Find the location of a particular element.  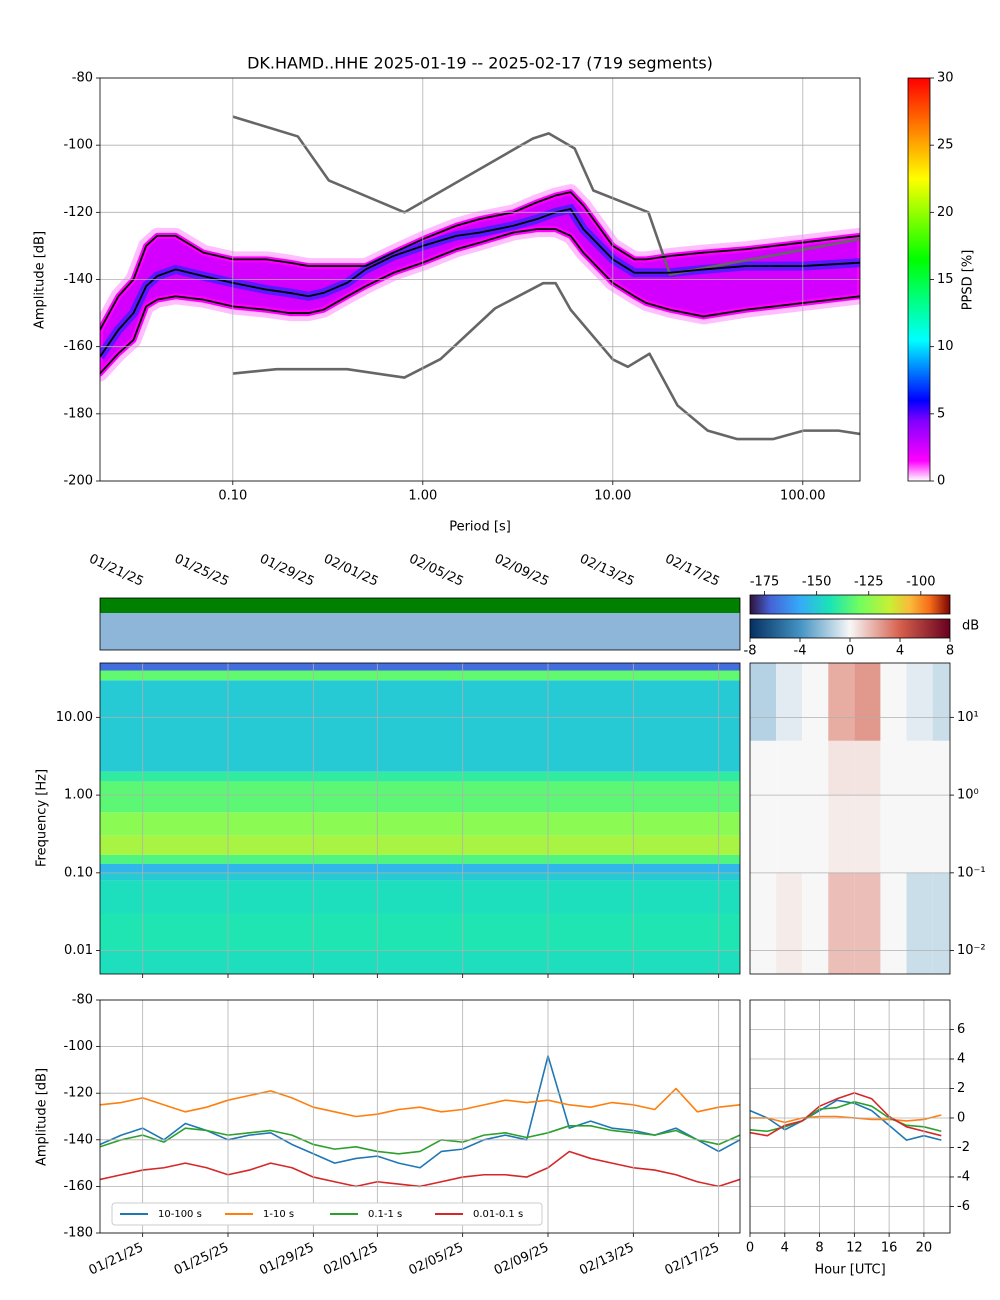

y-tick-label: 0.10 is located at coordinates (78, 872).